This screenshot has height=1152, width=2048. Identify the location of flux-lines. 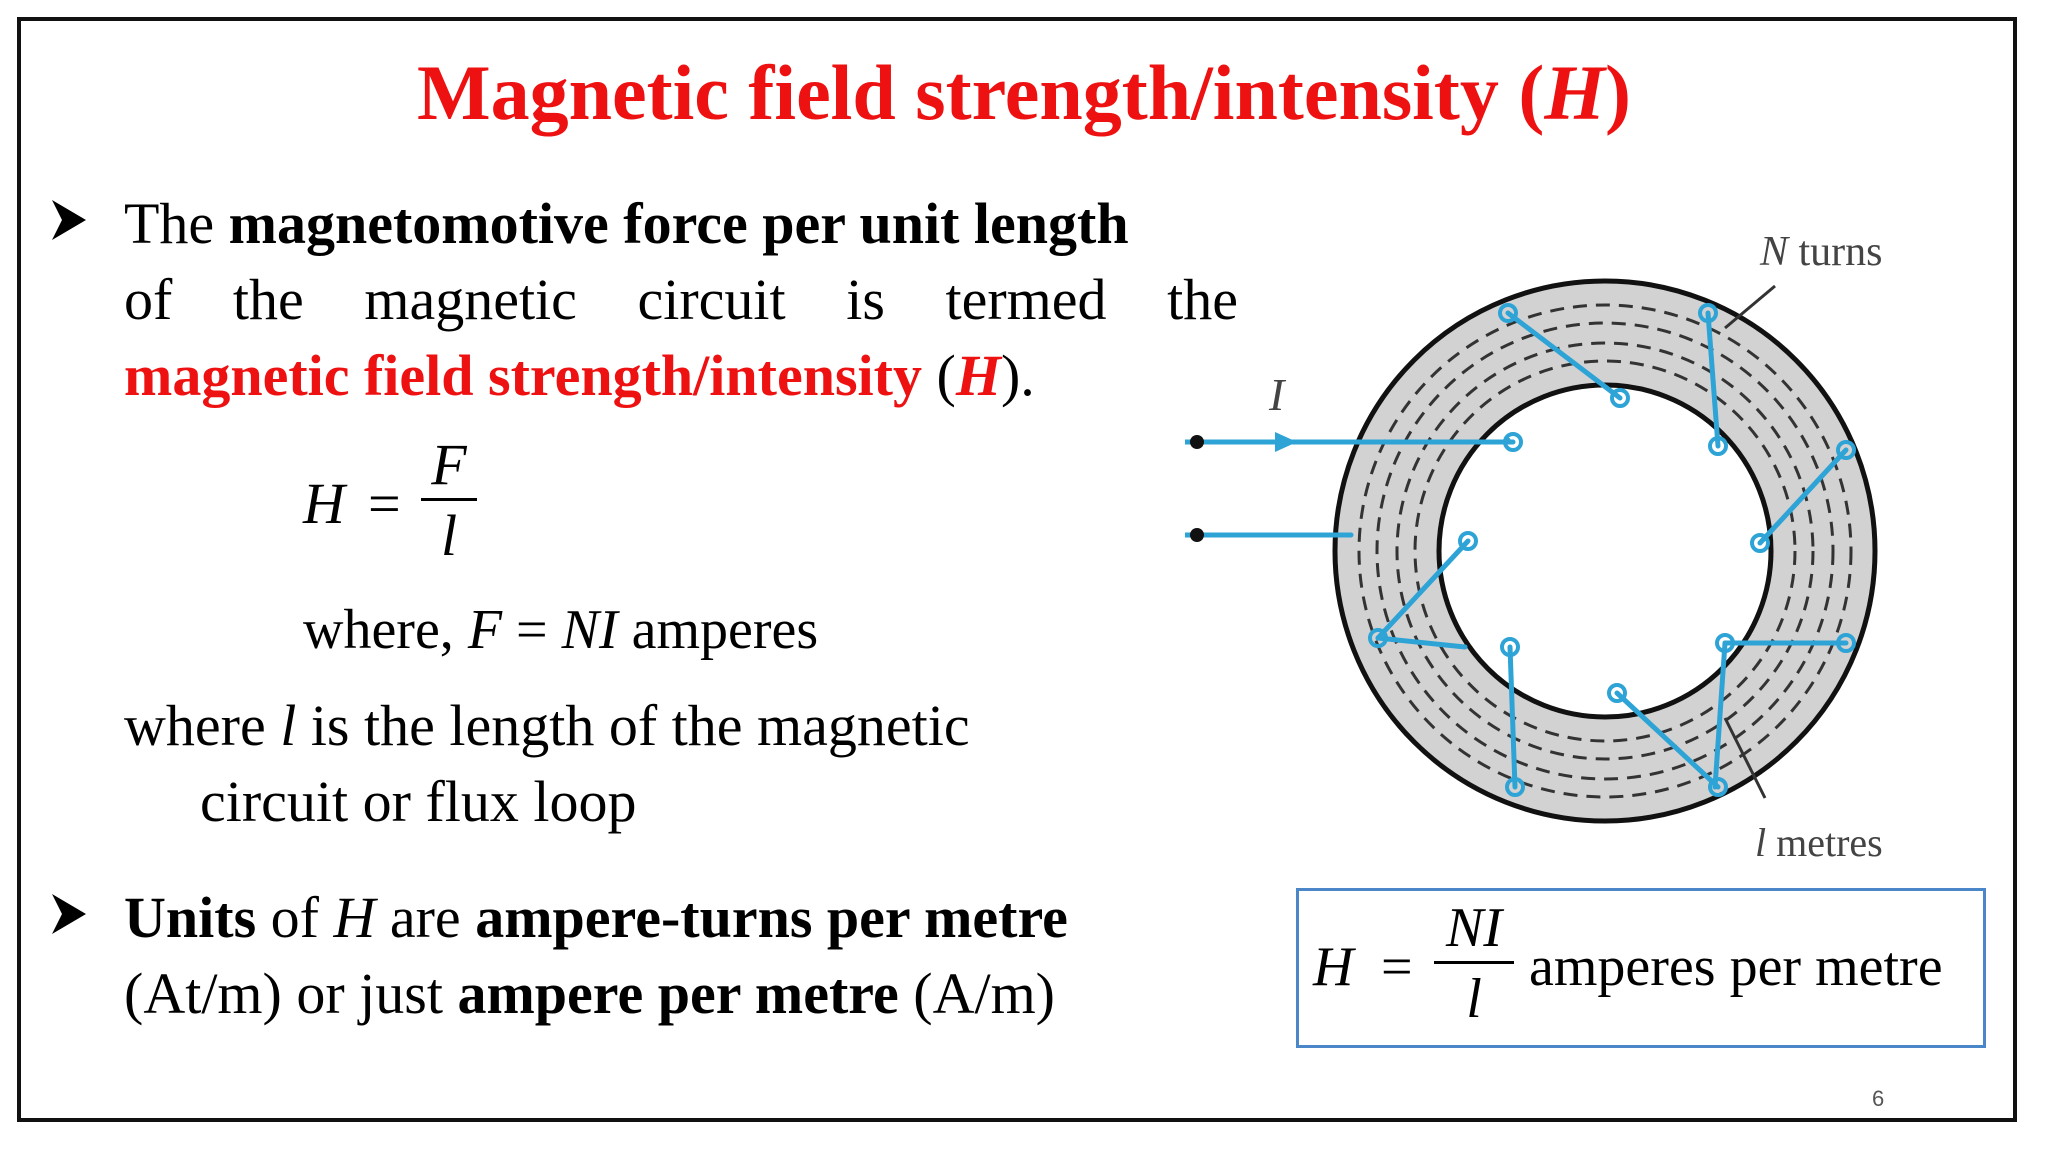
(1605, 551).